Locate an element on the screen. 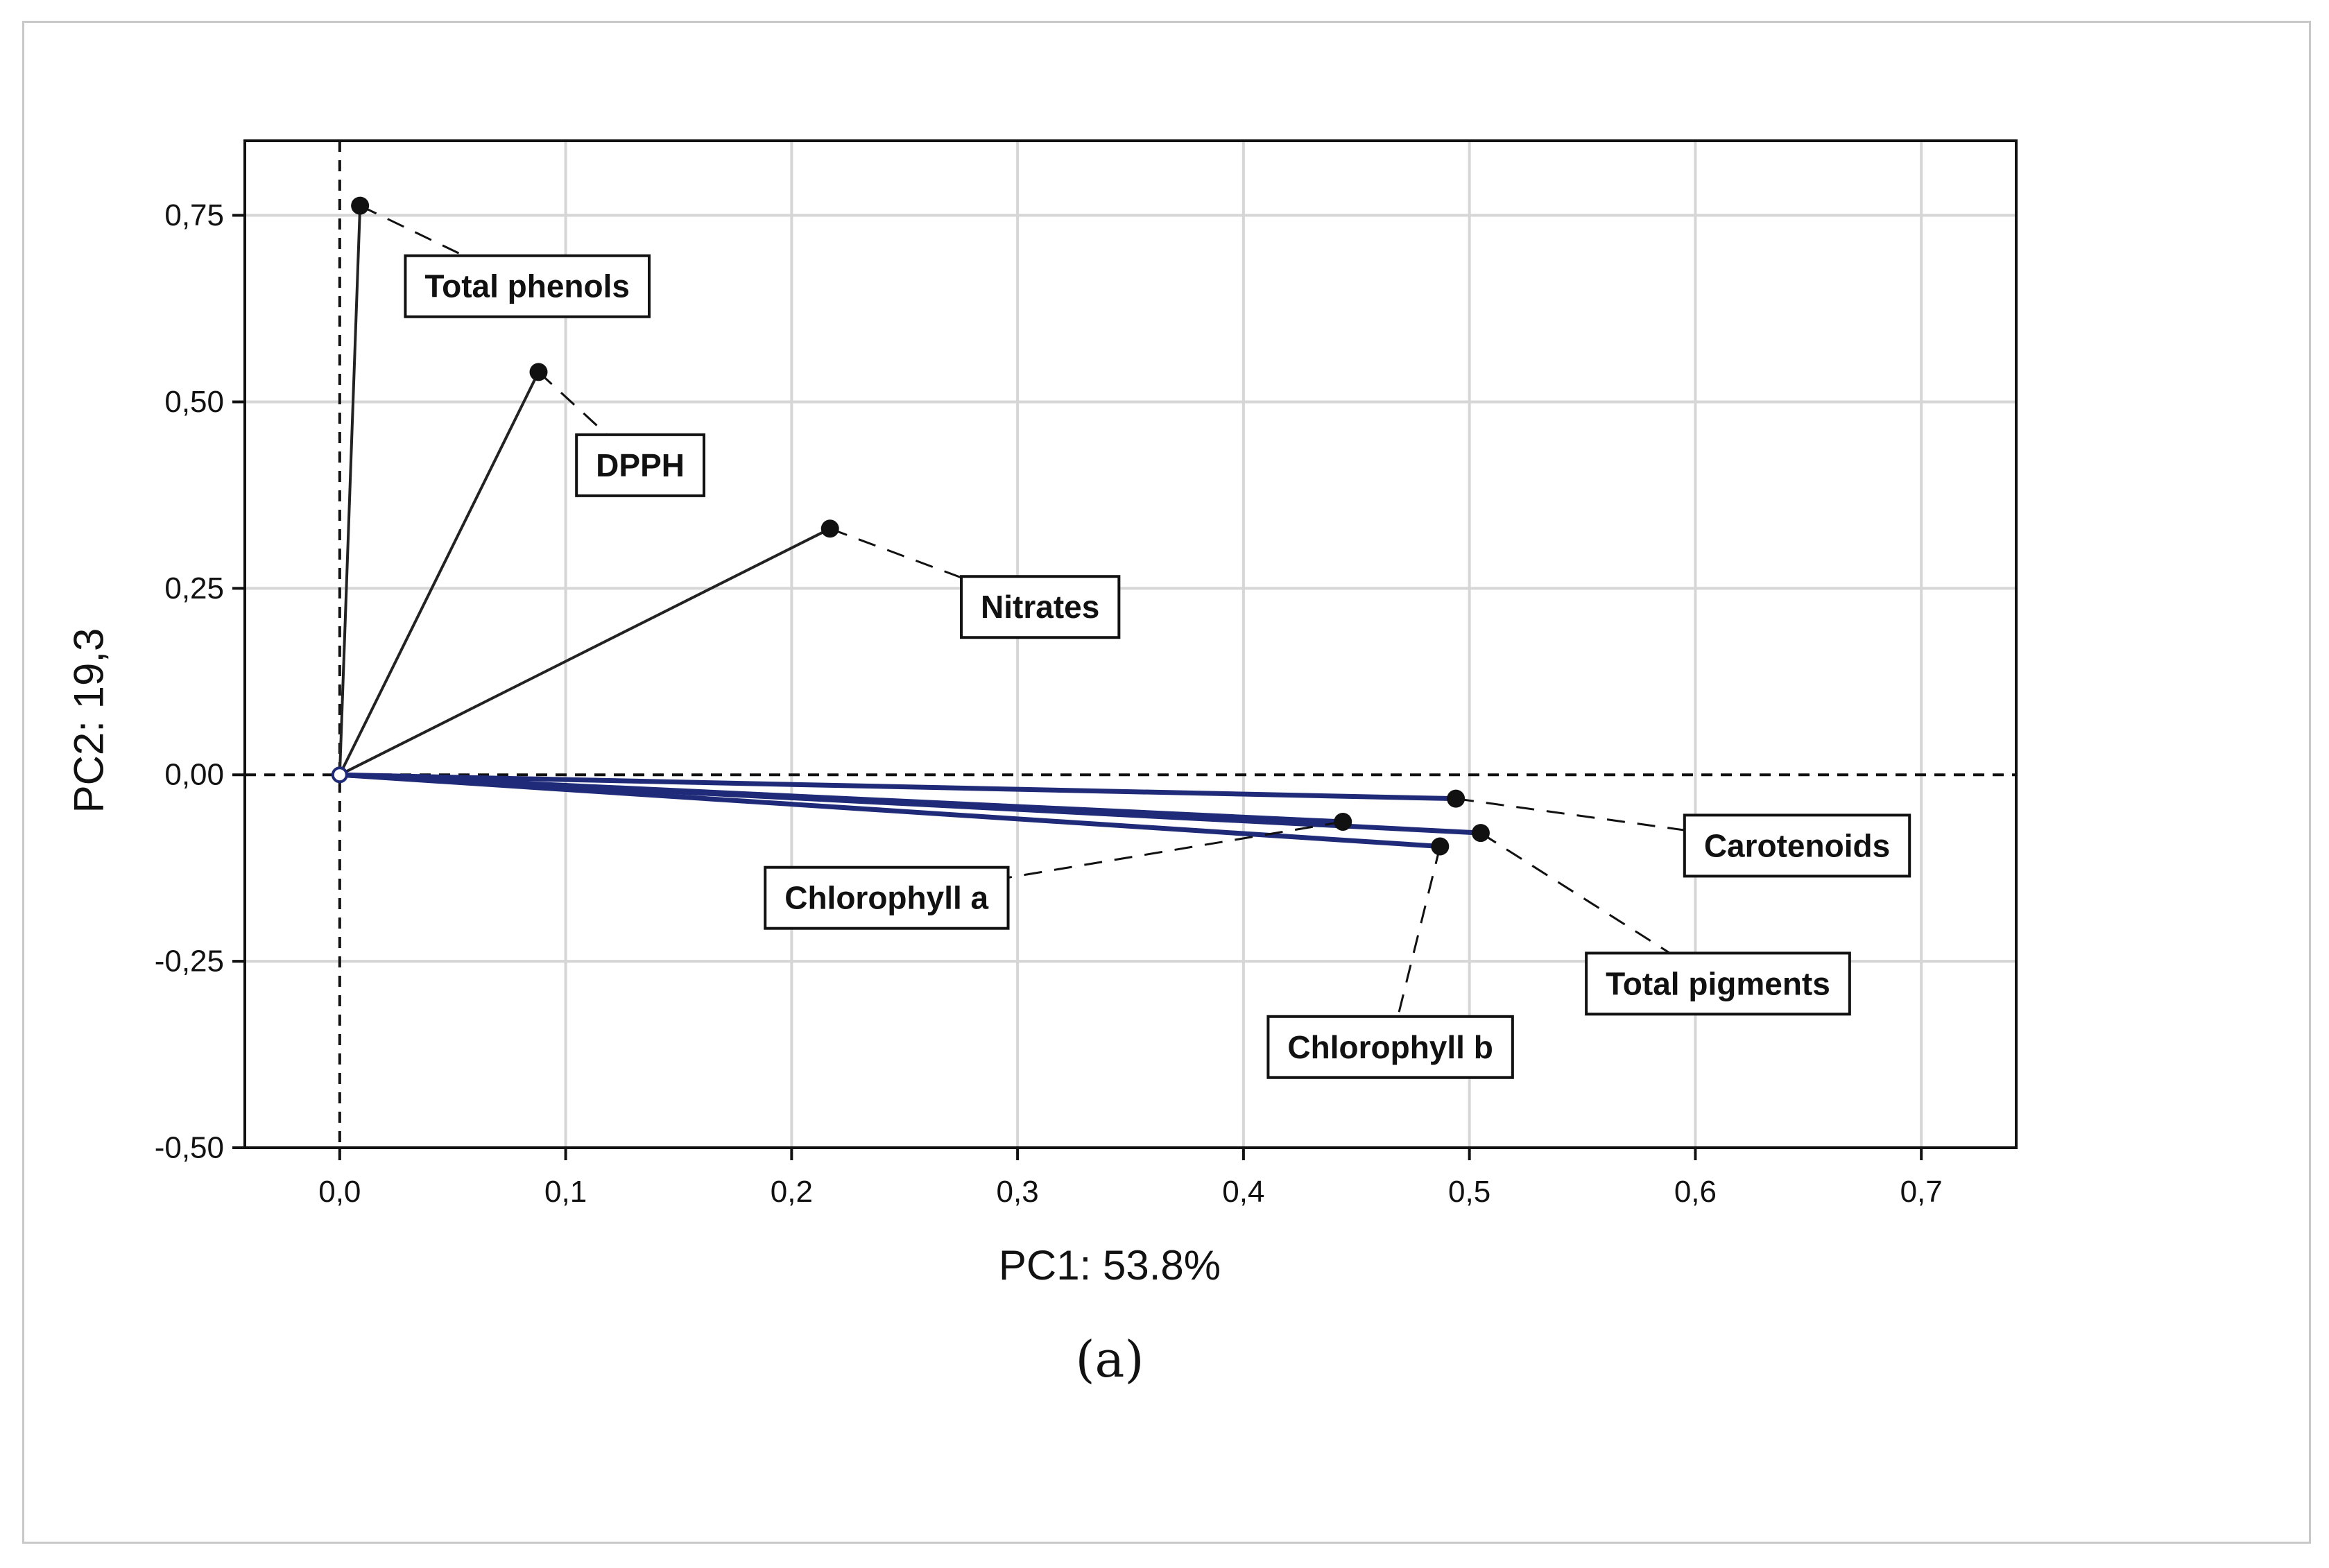 The width and height of the screenshot is (2329, 1568). point-label-group: Total phenols is located at coordinates (527, 286).